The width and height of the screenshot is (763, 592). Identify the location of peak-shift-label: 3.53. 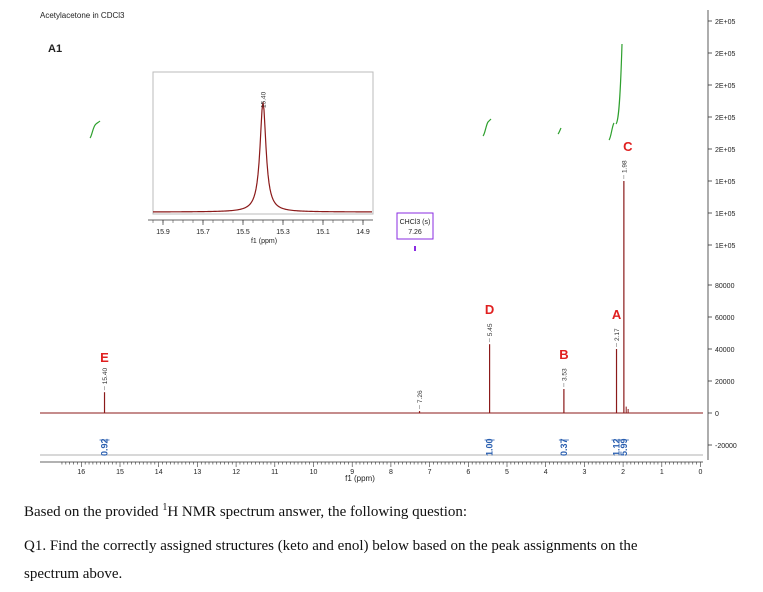
(564, 374).